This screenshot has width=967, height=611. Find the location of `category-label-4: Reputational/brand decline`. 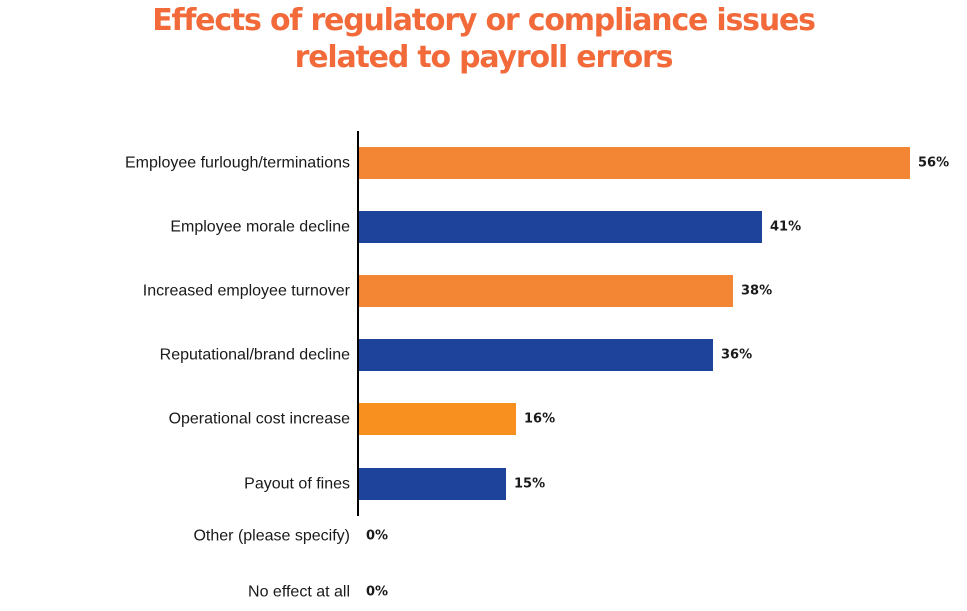

category-label-4: Reputational/brand decline is located at coordinates (255, 355).